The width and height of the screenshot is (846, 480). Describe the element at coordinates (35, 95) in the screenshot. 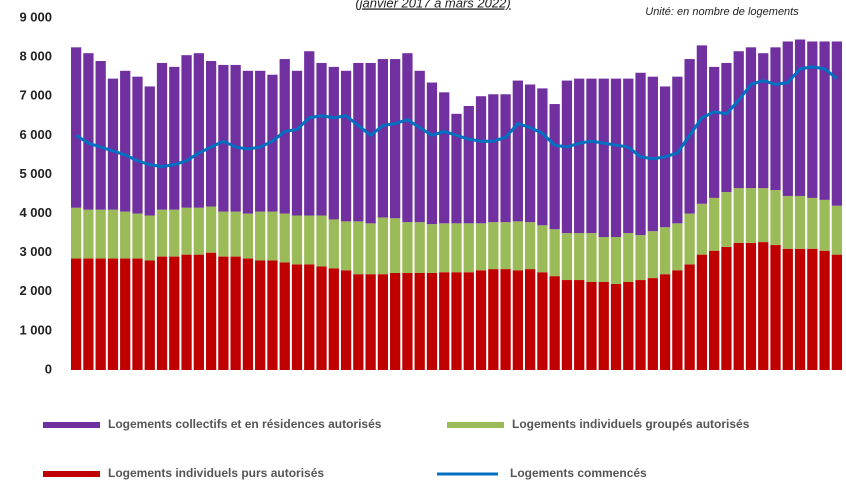

I see `y-tick-label: 7 000` at that location.